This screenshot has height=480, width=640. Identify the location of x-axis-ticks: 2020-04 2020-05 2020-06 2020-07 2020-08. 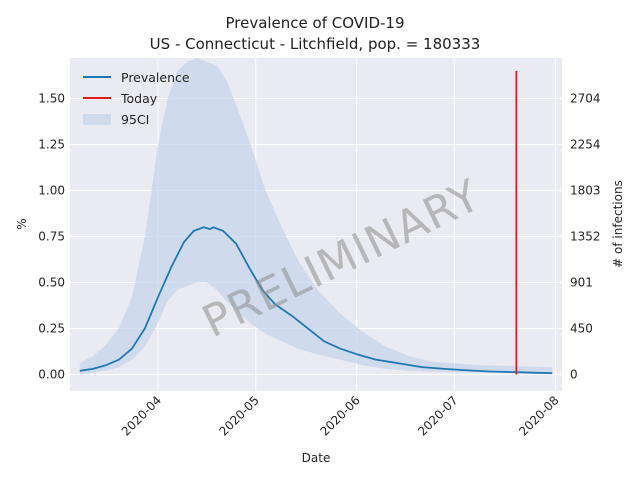
(340, 415).